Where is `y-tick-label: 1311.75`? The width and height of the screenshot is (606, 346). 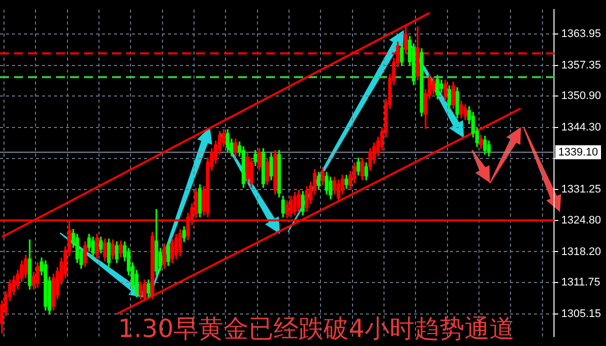 y-tick-label: 1311.75 is located at coordinates (580, 282).